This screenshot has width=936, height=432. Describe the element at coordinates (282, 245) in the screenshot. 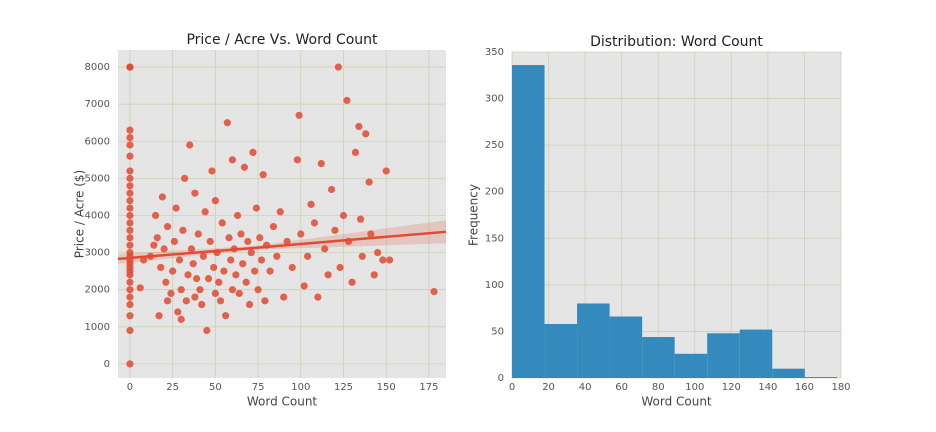

I see `regression-line` at that location.